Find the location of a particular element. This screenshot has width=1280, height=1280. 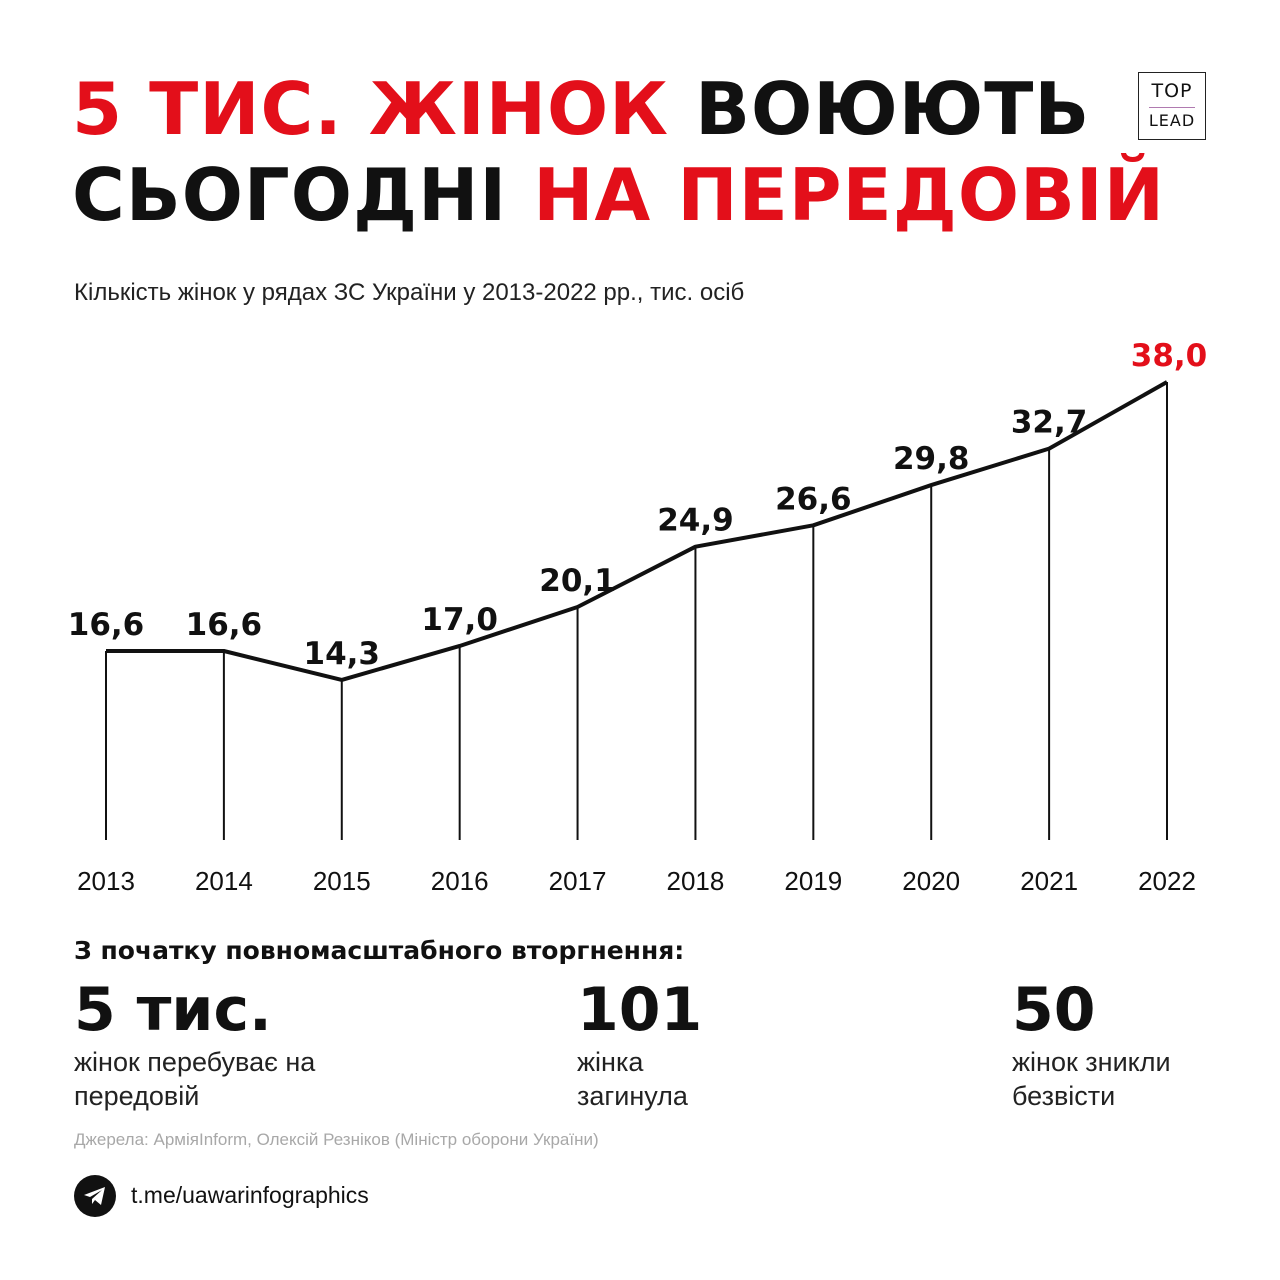

headline-part-1: 5 ТИС. ЖІНОК is located at coordinates (371, 109).